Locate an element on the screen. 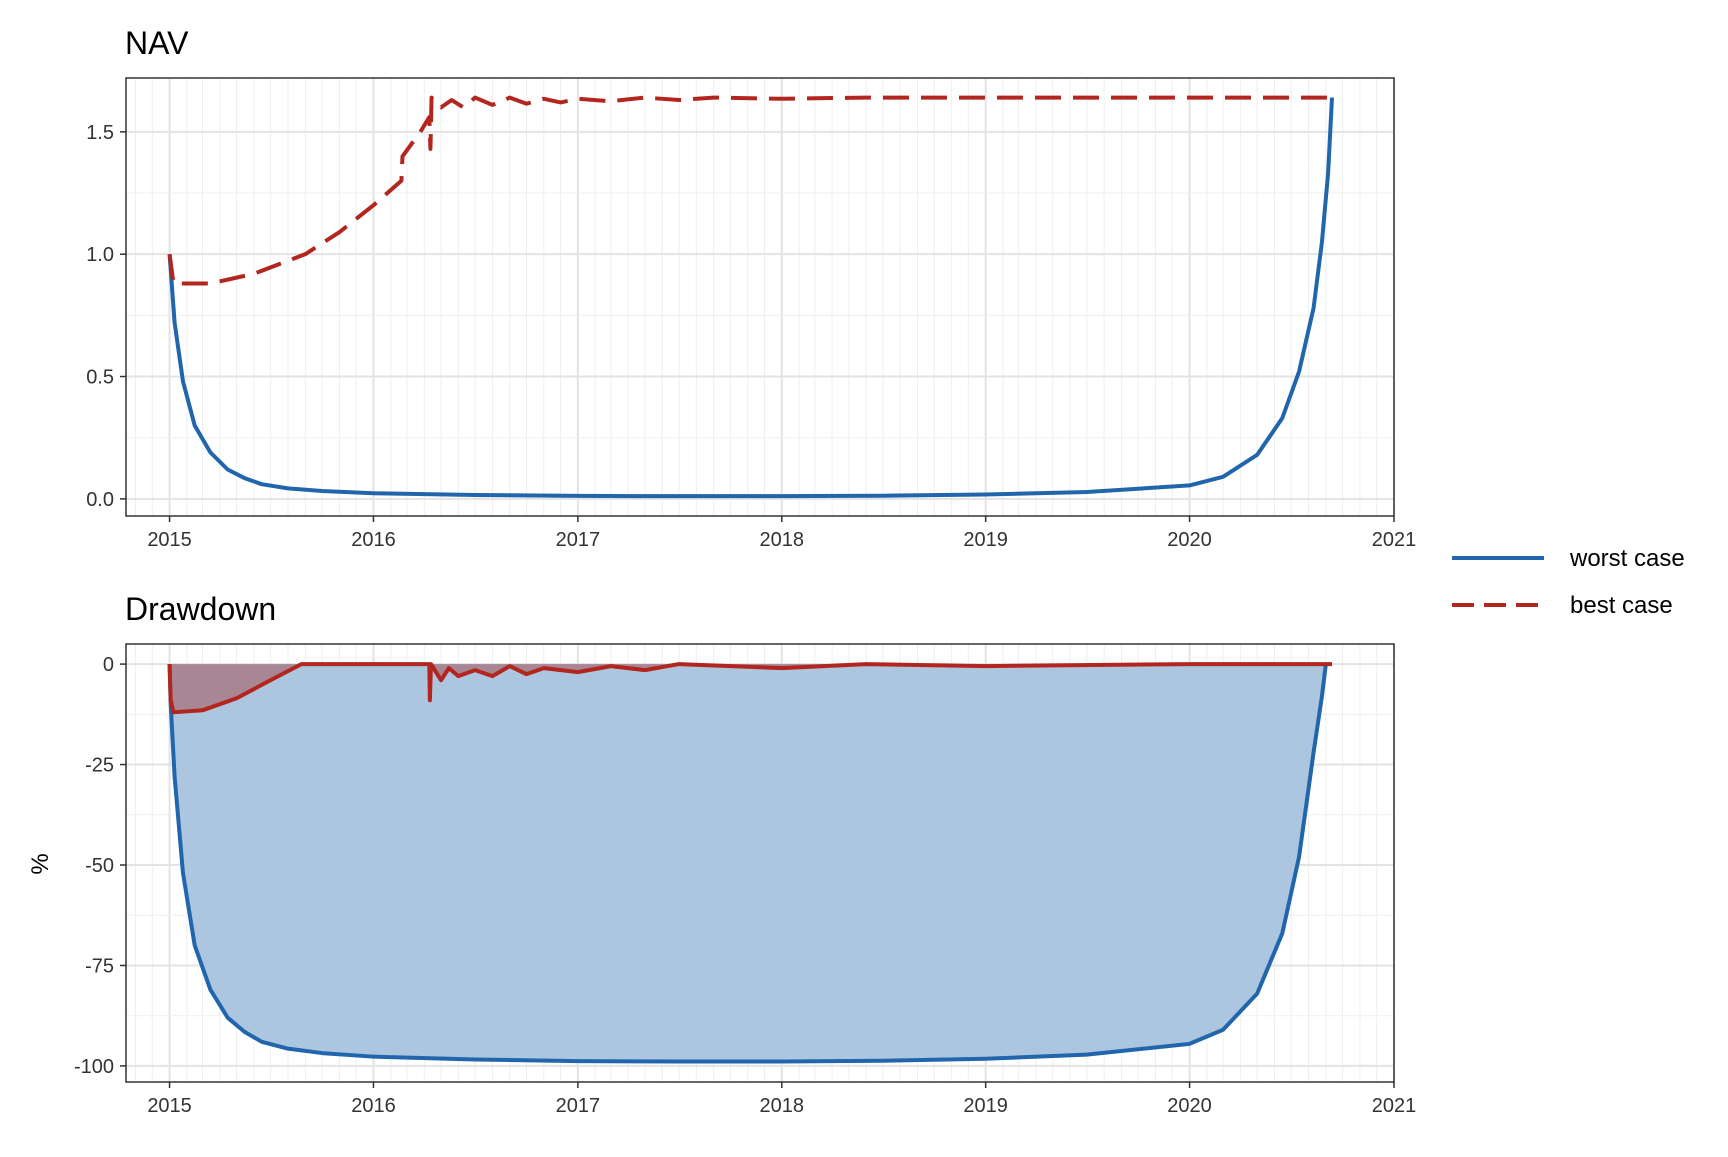 This screenshot has height=1157, width=1728. nav-x-tick-label: 2021 is located at coordinates (1394, 540).